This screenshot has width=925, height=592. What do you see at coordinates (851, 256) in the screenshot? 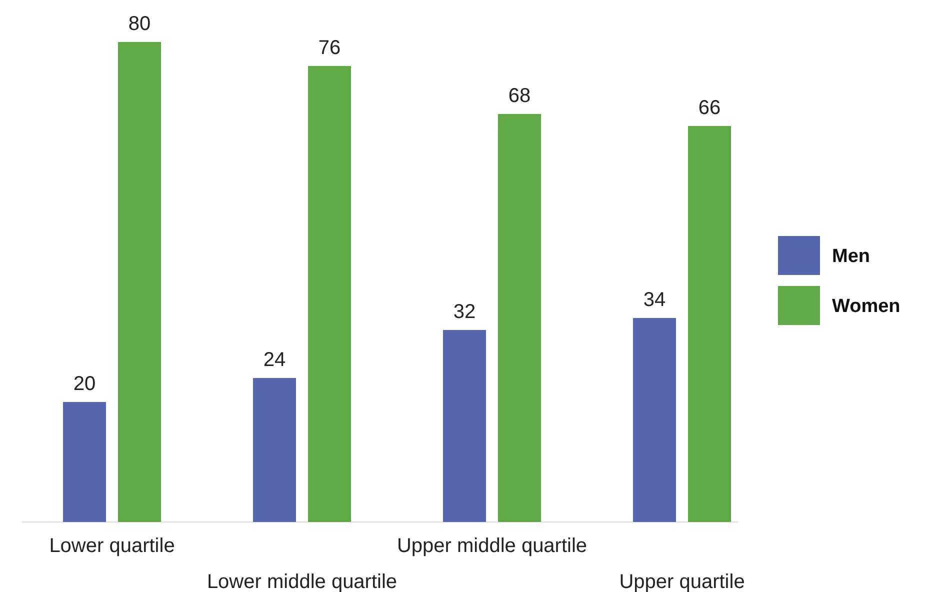
I see `legend-label: Men` at bounding box center [851, 256].